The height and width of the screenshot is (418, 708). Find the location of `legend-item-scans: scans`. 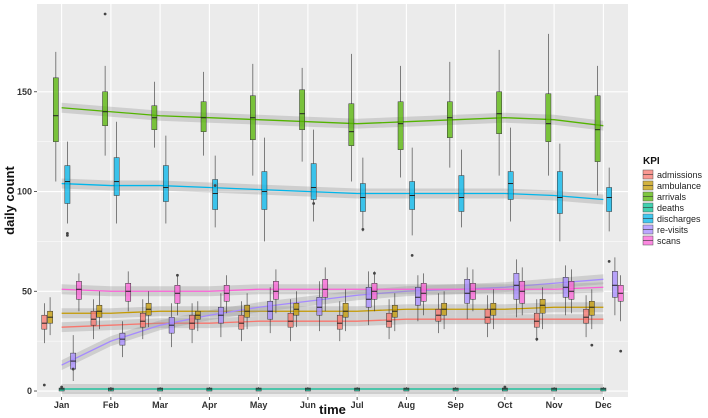

legend-item-scans: scans is located at coordinates (661, 240).